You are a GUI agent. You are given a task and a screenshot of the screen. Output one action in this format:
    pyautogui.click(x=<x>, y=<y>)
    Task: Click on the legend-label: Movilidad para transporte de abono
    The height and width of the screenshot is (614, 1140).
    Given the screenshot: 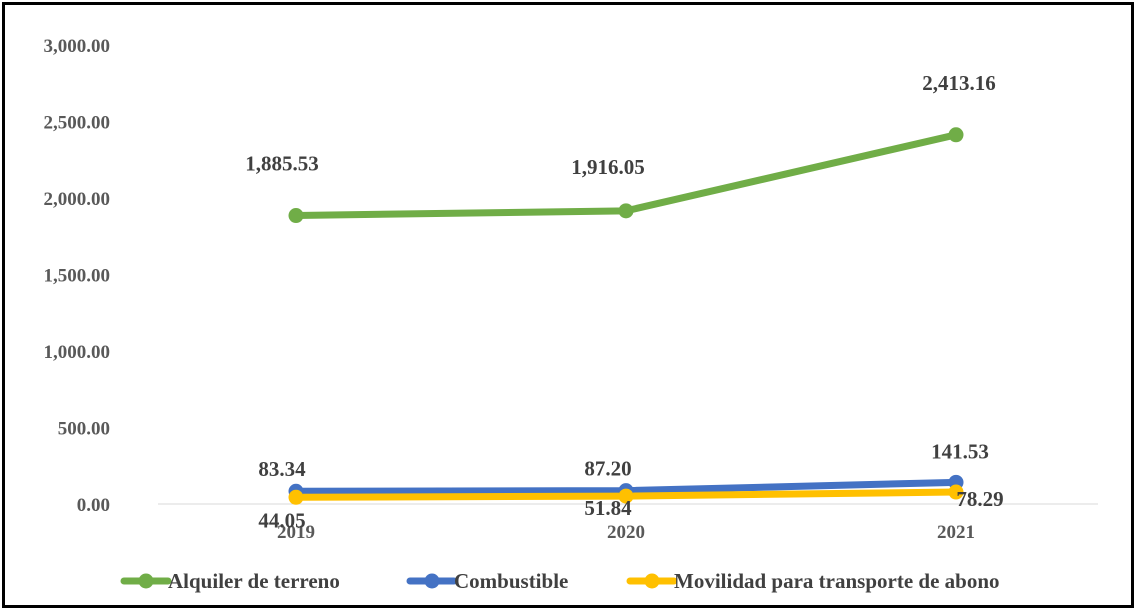 What is the action you would take?
    pyautogui.click(x=837, y=581)
    